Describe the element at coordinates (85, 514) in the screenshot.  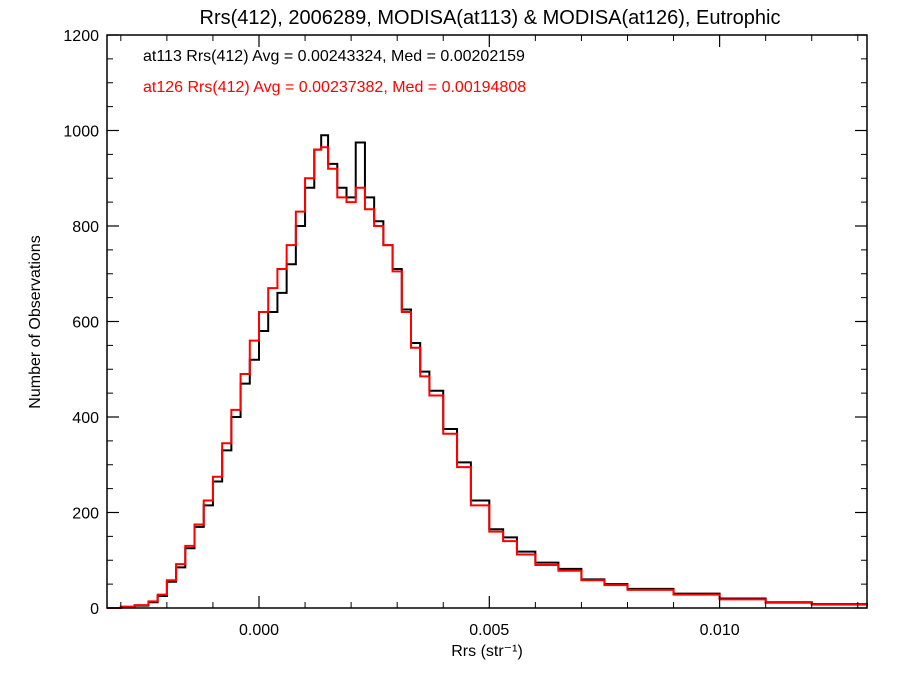
I see `y-tick-label: 200` at that location.